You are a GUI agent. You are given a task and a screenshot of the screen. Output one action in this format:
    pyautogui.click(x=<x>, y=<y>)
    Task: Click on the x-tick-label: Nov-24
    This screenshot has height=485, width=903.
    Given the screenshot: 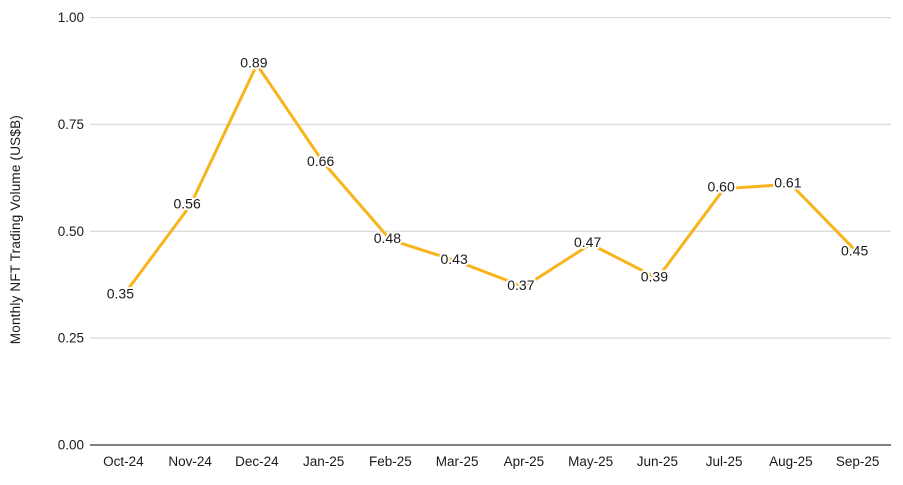 What is the action you would take?
    pyautogui.click(x=190, y=461)
    